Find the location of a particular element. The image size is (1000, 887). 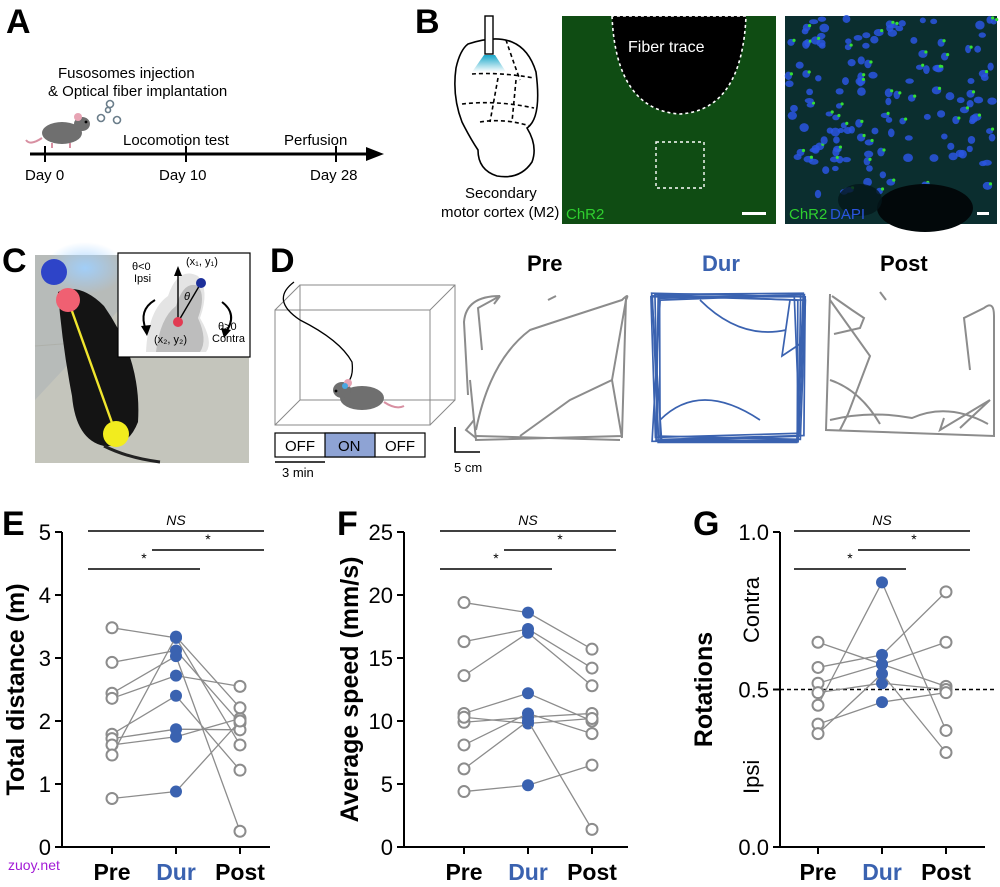

open-field-box is located at coordinates (365, 355).